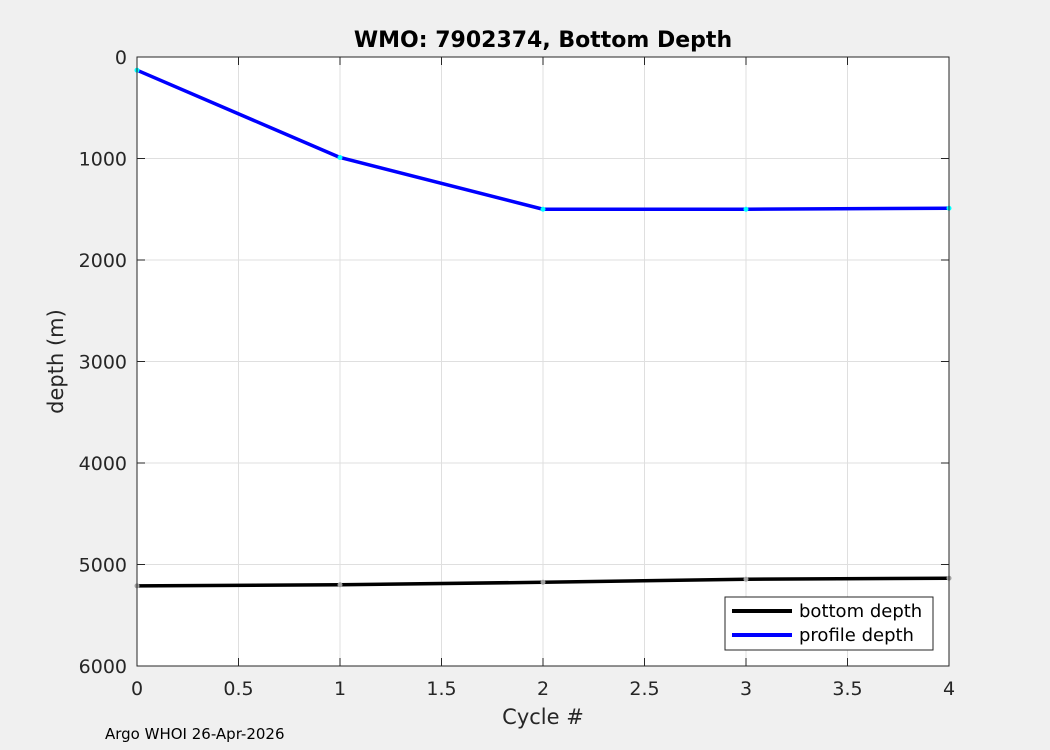 This screenshot has width=1050, height=750. What do you see at coordinates (103, 160) in the screenshot?
I see `y-tick-label: 1000` at bounding box center [103, 160].